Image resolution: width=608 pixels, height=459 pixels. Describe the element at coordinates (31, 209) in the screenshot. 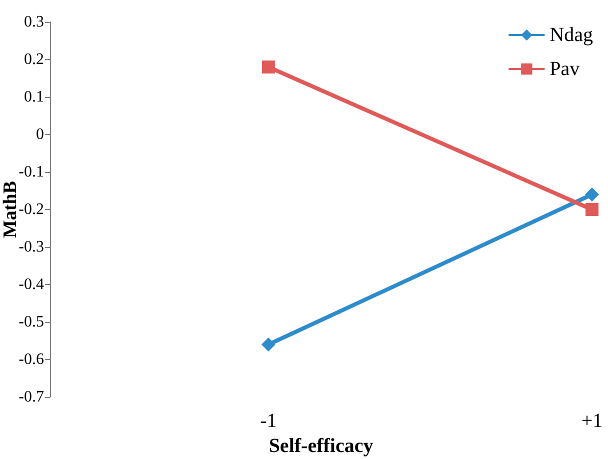

I see `y-tick-label: -0.2` at that location.